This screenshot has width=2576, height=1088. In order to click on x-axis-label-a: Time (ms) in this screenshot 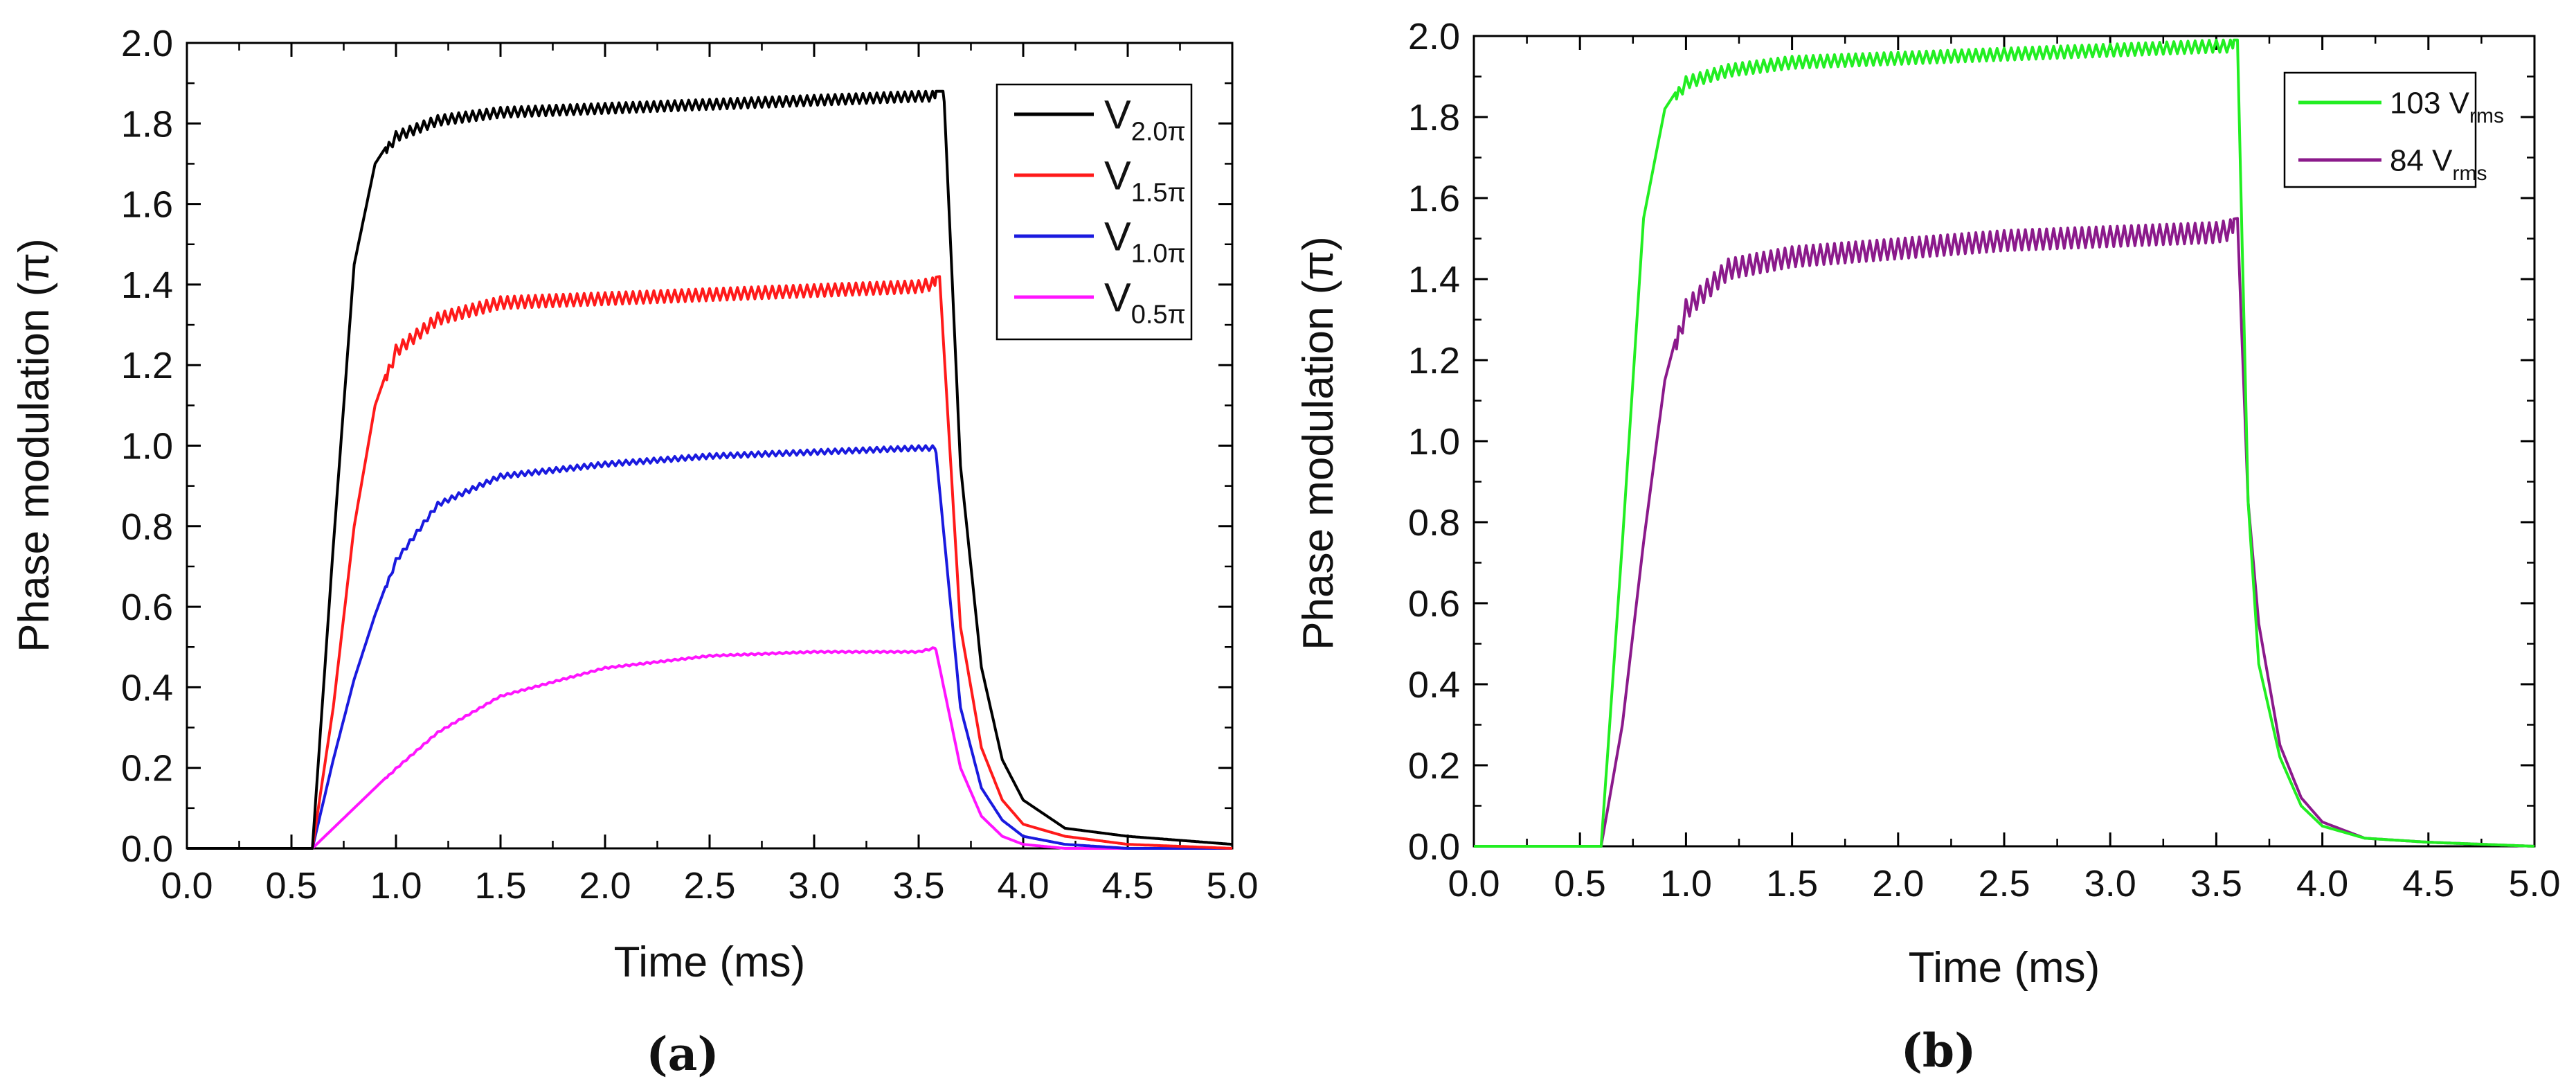, I will do `click(710, 962)`.